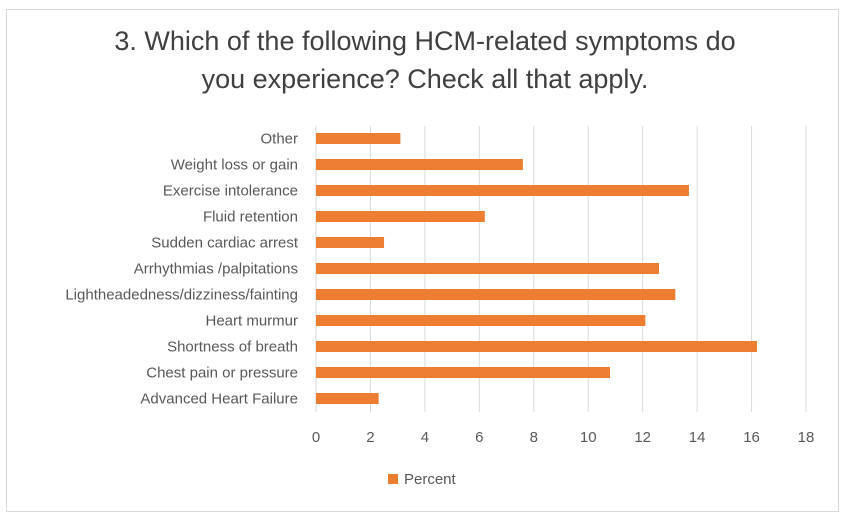 The height and width of the screenshot is (524, 850). Describe the element at coordinates (751, 437) in the screenshot. I see `x-tick-label: 16` at that location.